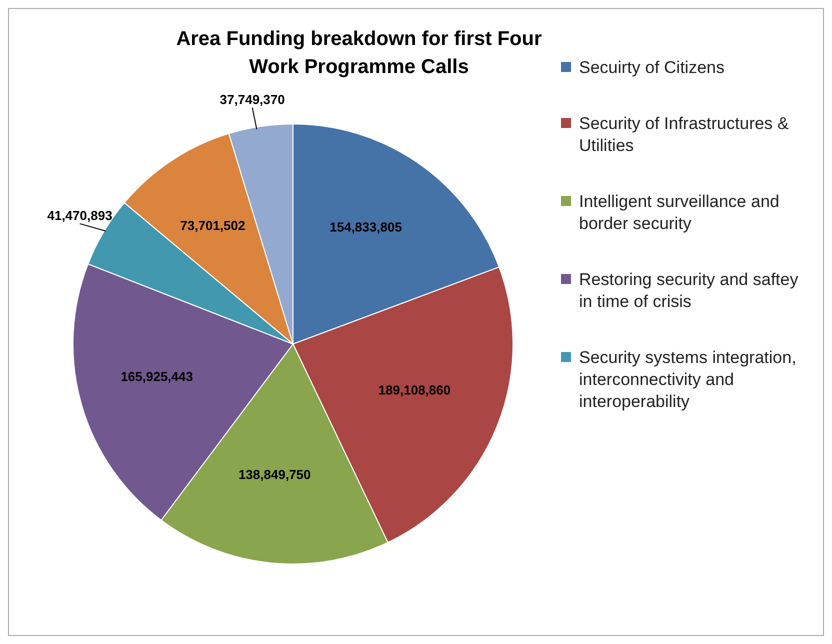 This screenshot has height=644, width=832. What do you see at coordinates (688, 380) in the screenshot?
I see `legend-label: Security systems integration, interconnectivity and interoperability` at bounding box center [688, 380].